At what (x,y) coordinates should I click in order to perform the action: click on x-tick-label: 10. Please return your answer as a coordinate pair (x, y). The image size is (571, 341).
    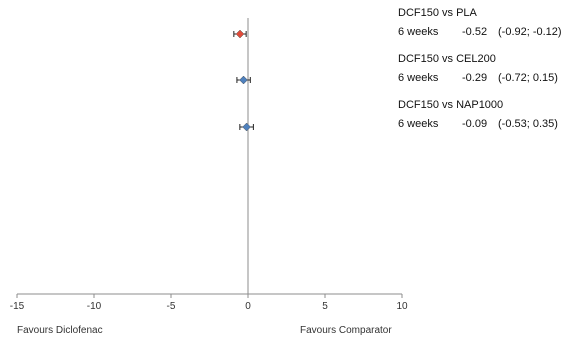
    Looking at the image, I should click on (402, 306).